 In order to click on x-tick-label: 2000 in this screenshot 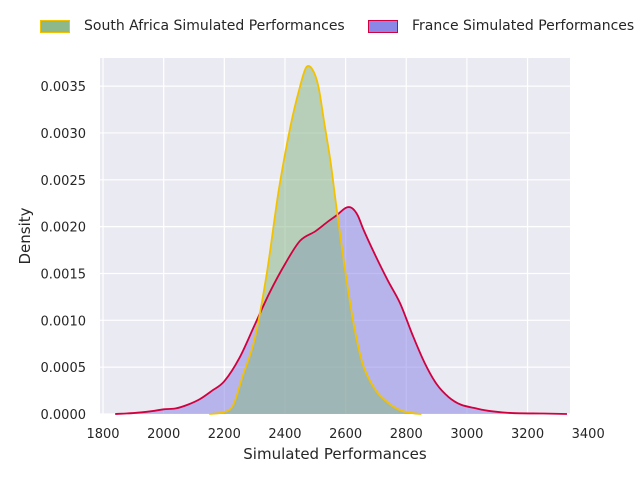, I will do `click(163, 434)`.